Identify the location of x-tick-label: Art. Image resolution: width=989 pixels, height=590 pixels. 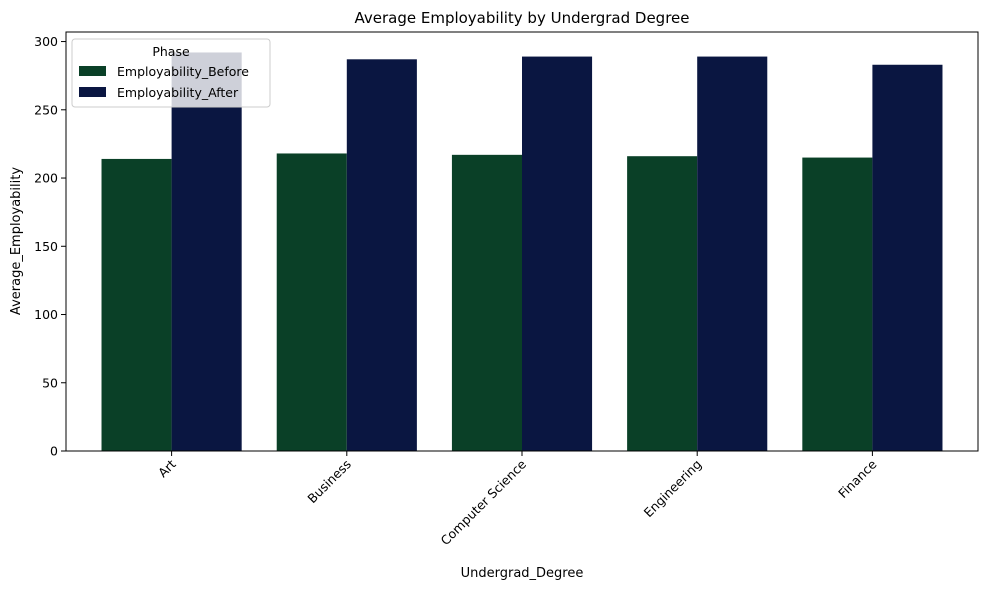
(167, 468).